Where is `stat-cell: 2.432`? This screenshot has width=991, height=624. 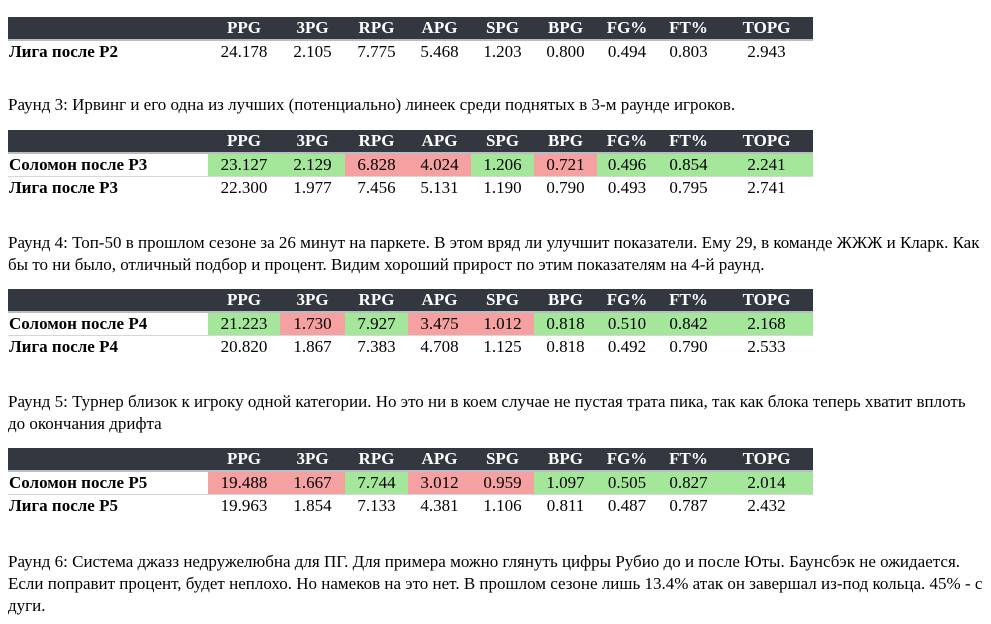
stat-cell: 2.432 is located at coordinates (766, 505).